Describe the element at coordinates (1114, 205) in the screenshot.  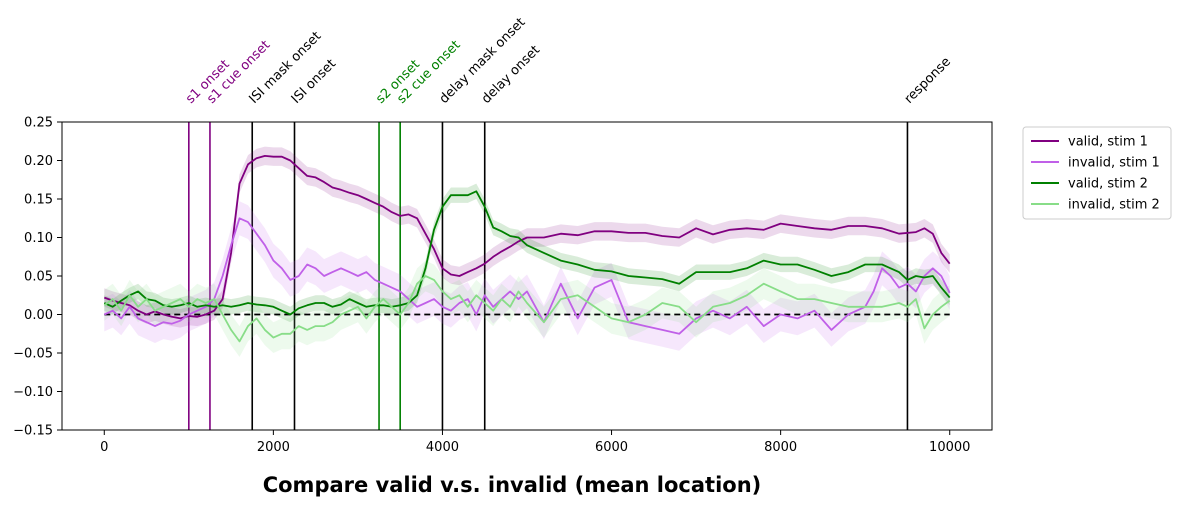
I see `legend-label: invalid, stim 2` at that location.